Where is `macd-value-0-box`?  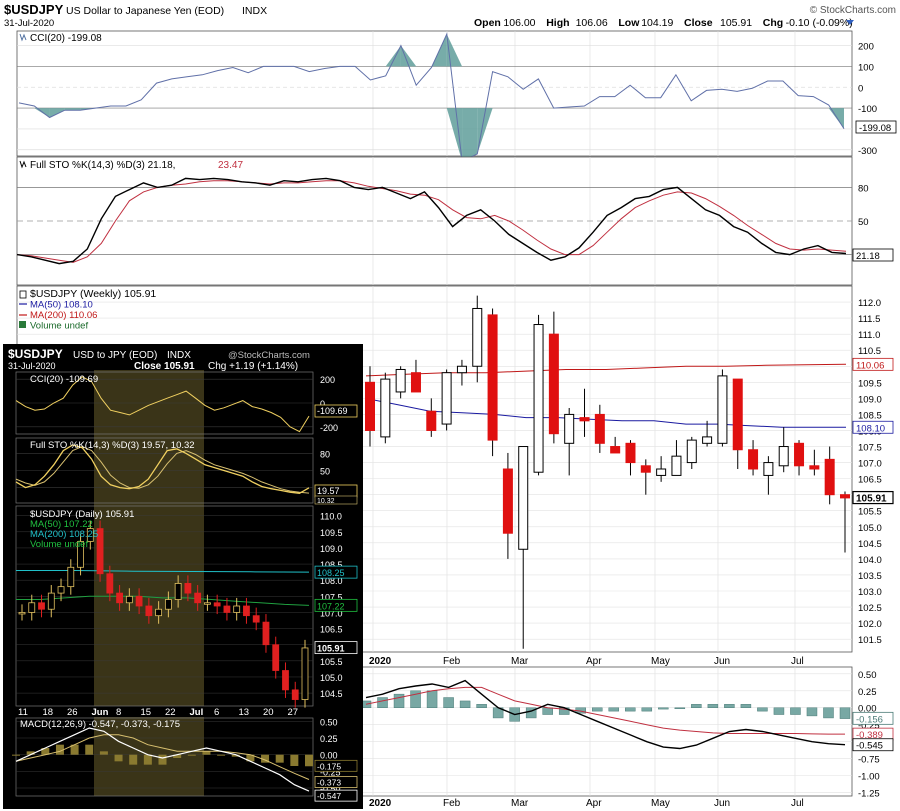
macd-value-0-box is located at coordinates (873, 718).